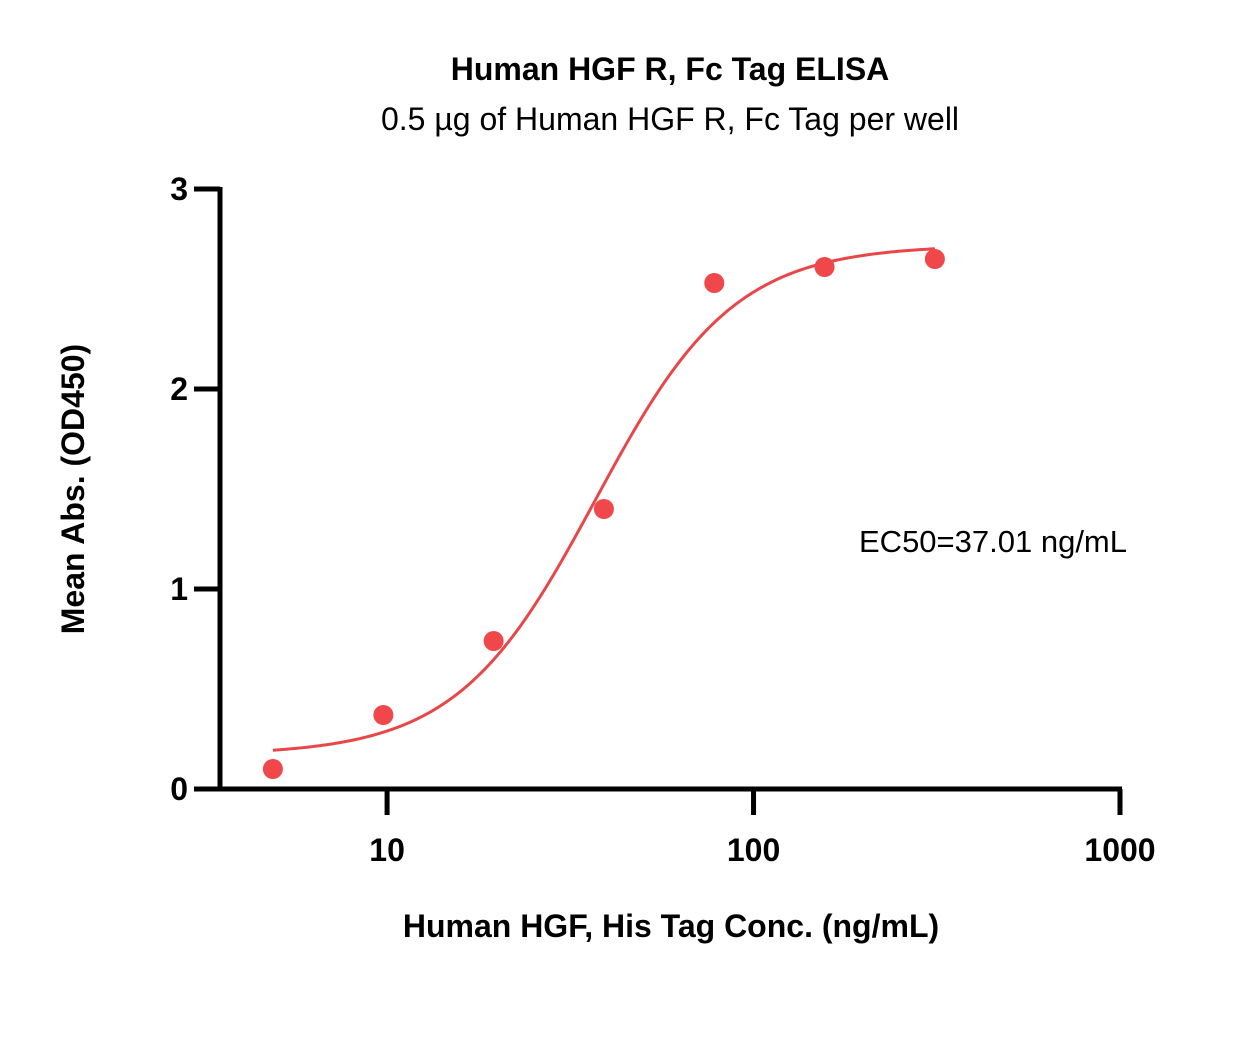 Image resolution: width=1245 pixels, height=1044 pixels. What do you see at coordinates (387, 850) in the screenshot?
I see `x-tick-label: 10` at bounding box center [387, 850].